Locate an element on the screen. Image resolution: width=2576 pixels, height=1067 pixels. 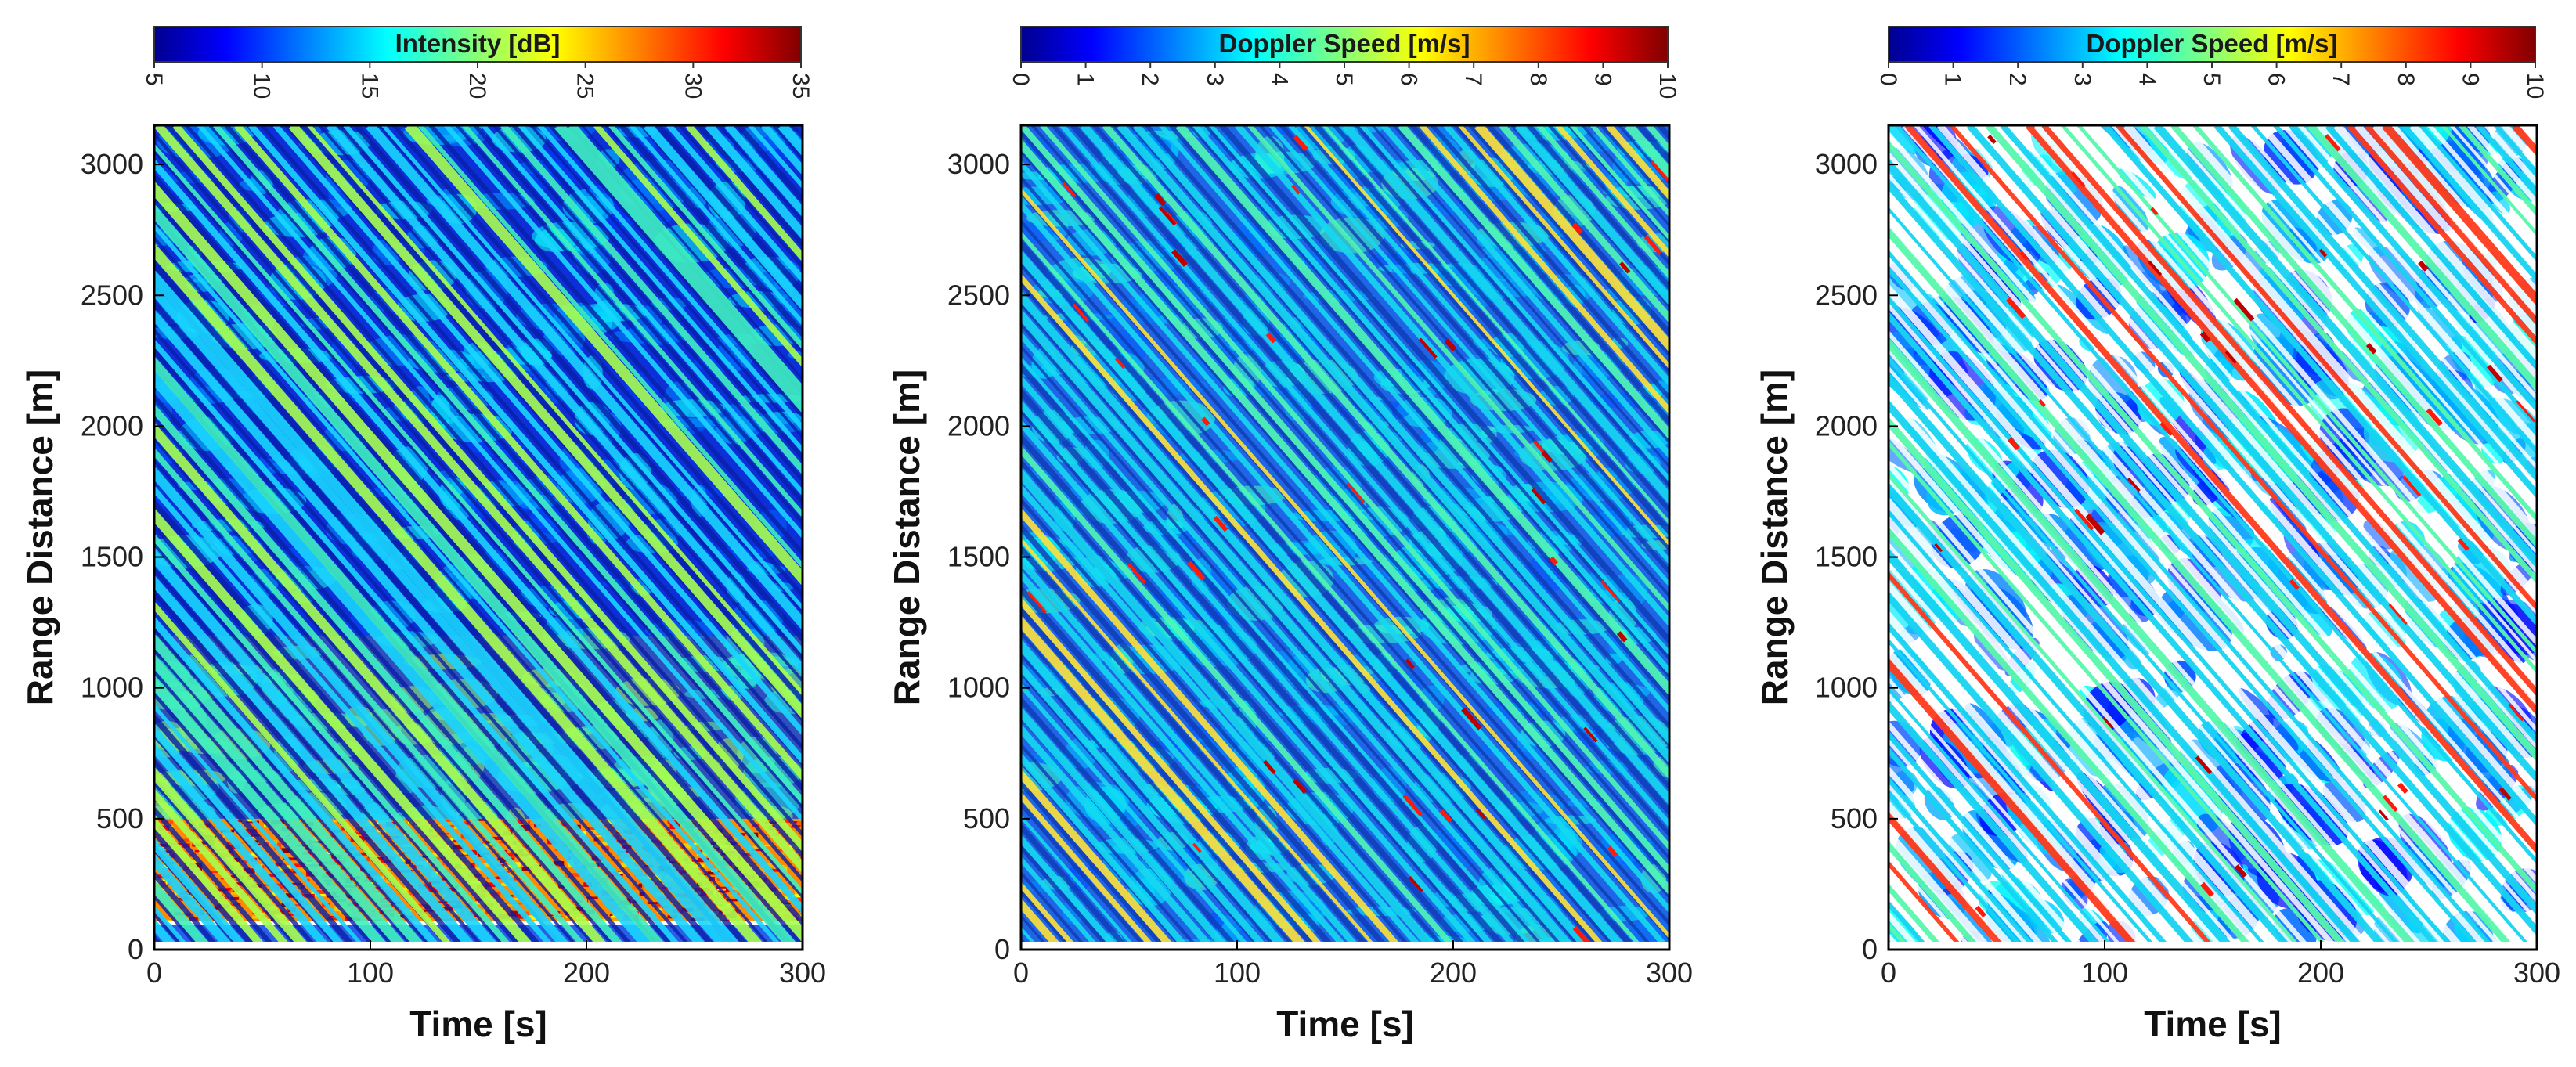
colorbar-tick-label: 15 is located at coordinates (369, 86).